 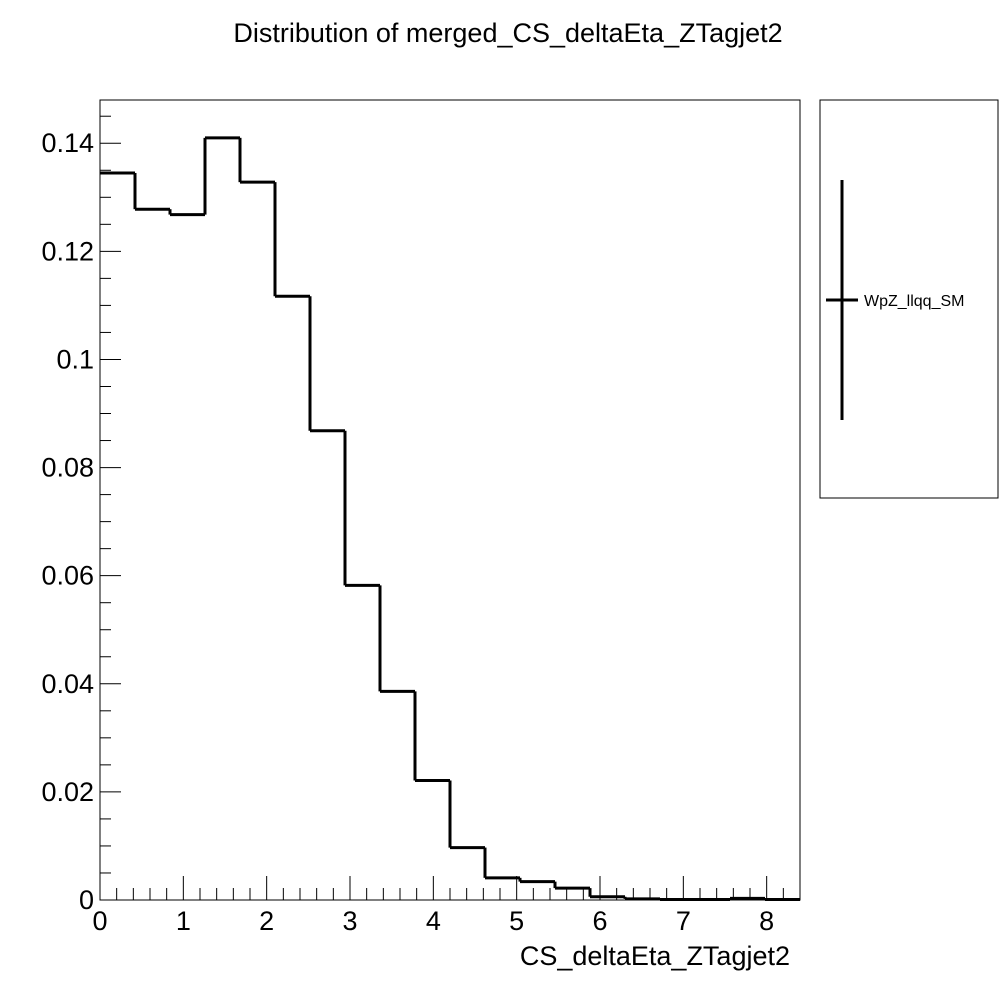 I want to click on x-tick-label: 8, so click(x=766, y=921).